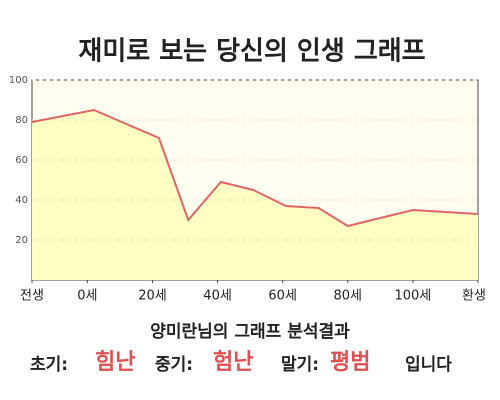 This screenshot has height=400, width=500. Describe the element at coordinates (21, 200) in the screenshot. I see `y-tick-label: 40` at that location.